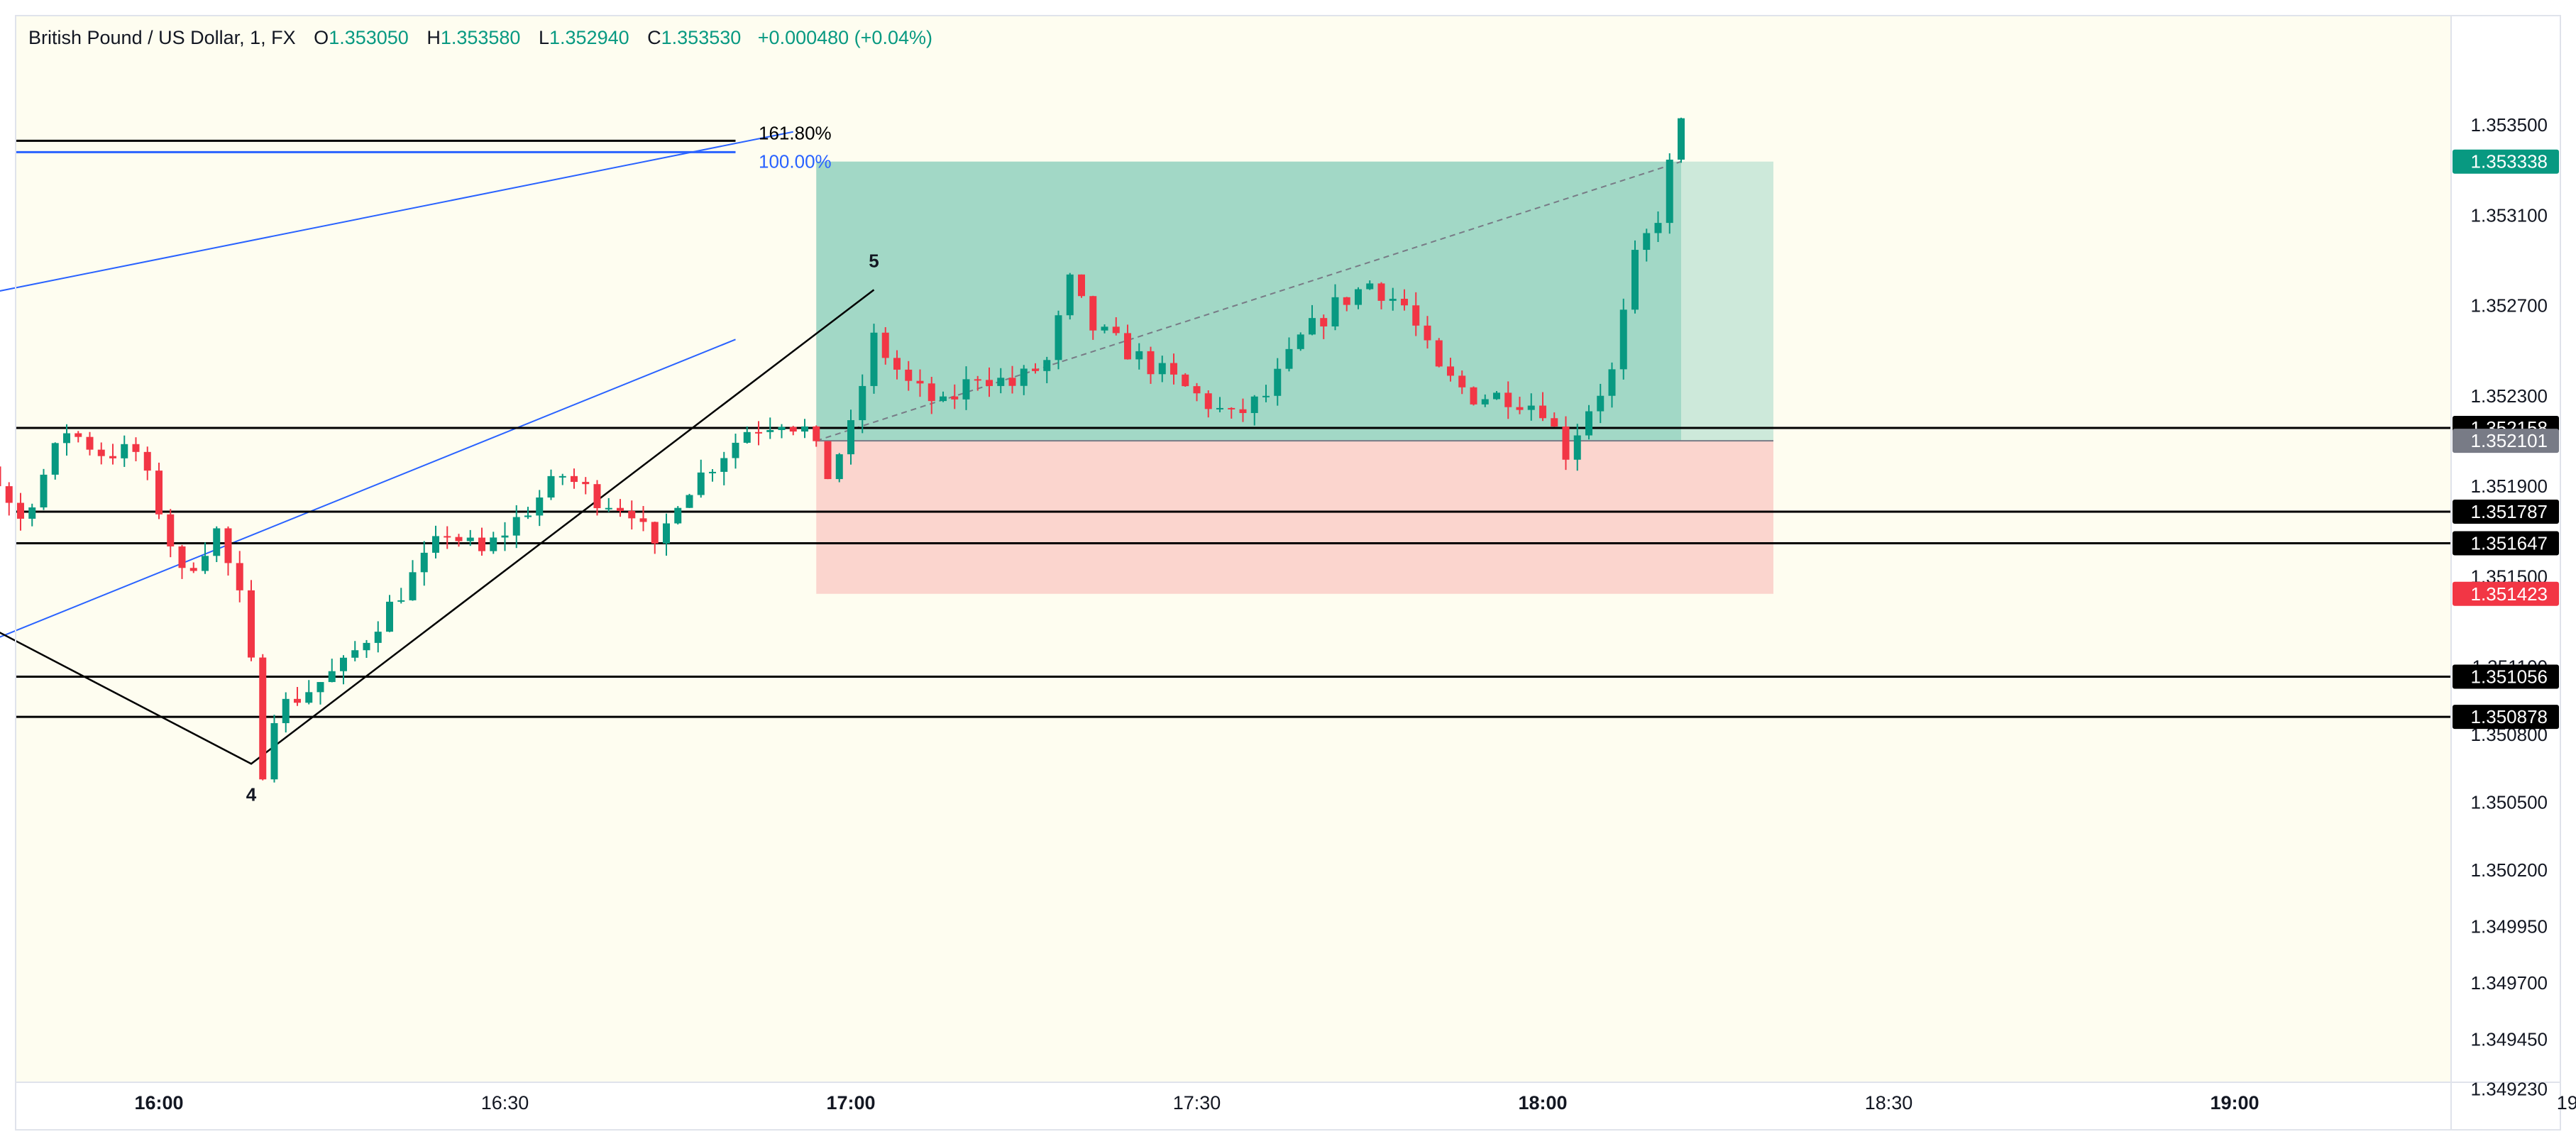 This screenshot has width=2576, height=1144. Describe the element at coordinates (1294, 517) in the screenshot. I see `stop-loss-zone` at that location.